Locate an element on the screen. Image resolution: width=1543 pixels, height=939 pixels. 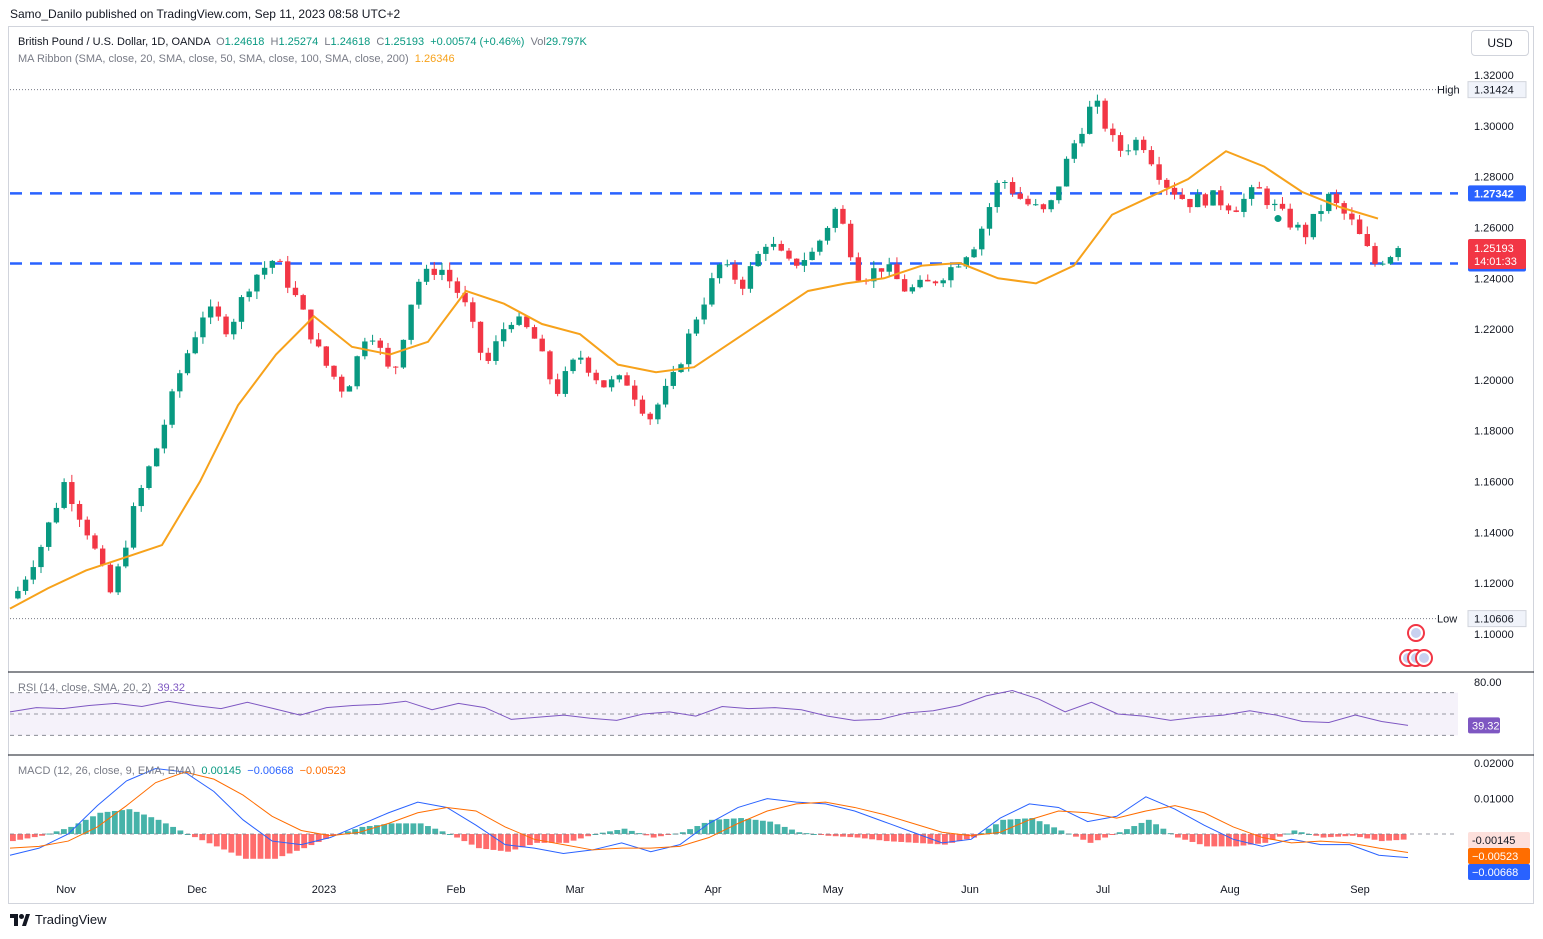
level-label: High is located at coordinates (1448, 91).